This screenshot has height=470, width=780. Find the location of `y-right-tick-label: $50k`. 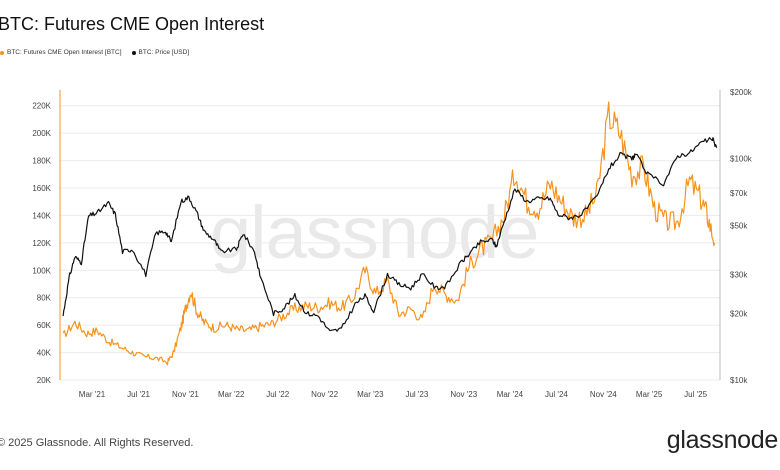

y-right-tick-label: $50k is located at coordinates (739, 225).